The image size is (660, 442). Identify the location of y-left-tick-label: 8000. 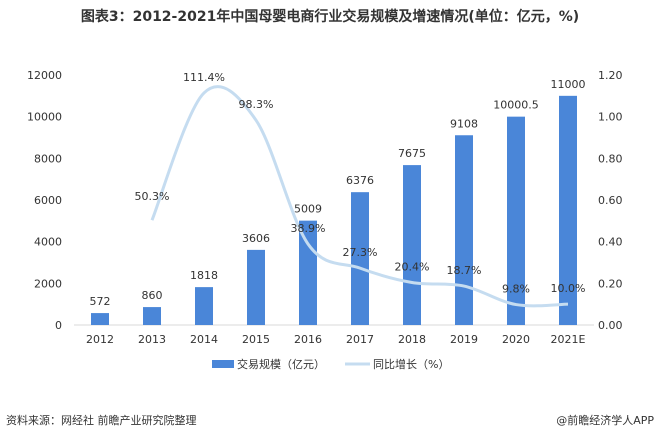
(48, 158).